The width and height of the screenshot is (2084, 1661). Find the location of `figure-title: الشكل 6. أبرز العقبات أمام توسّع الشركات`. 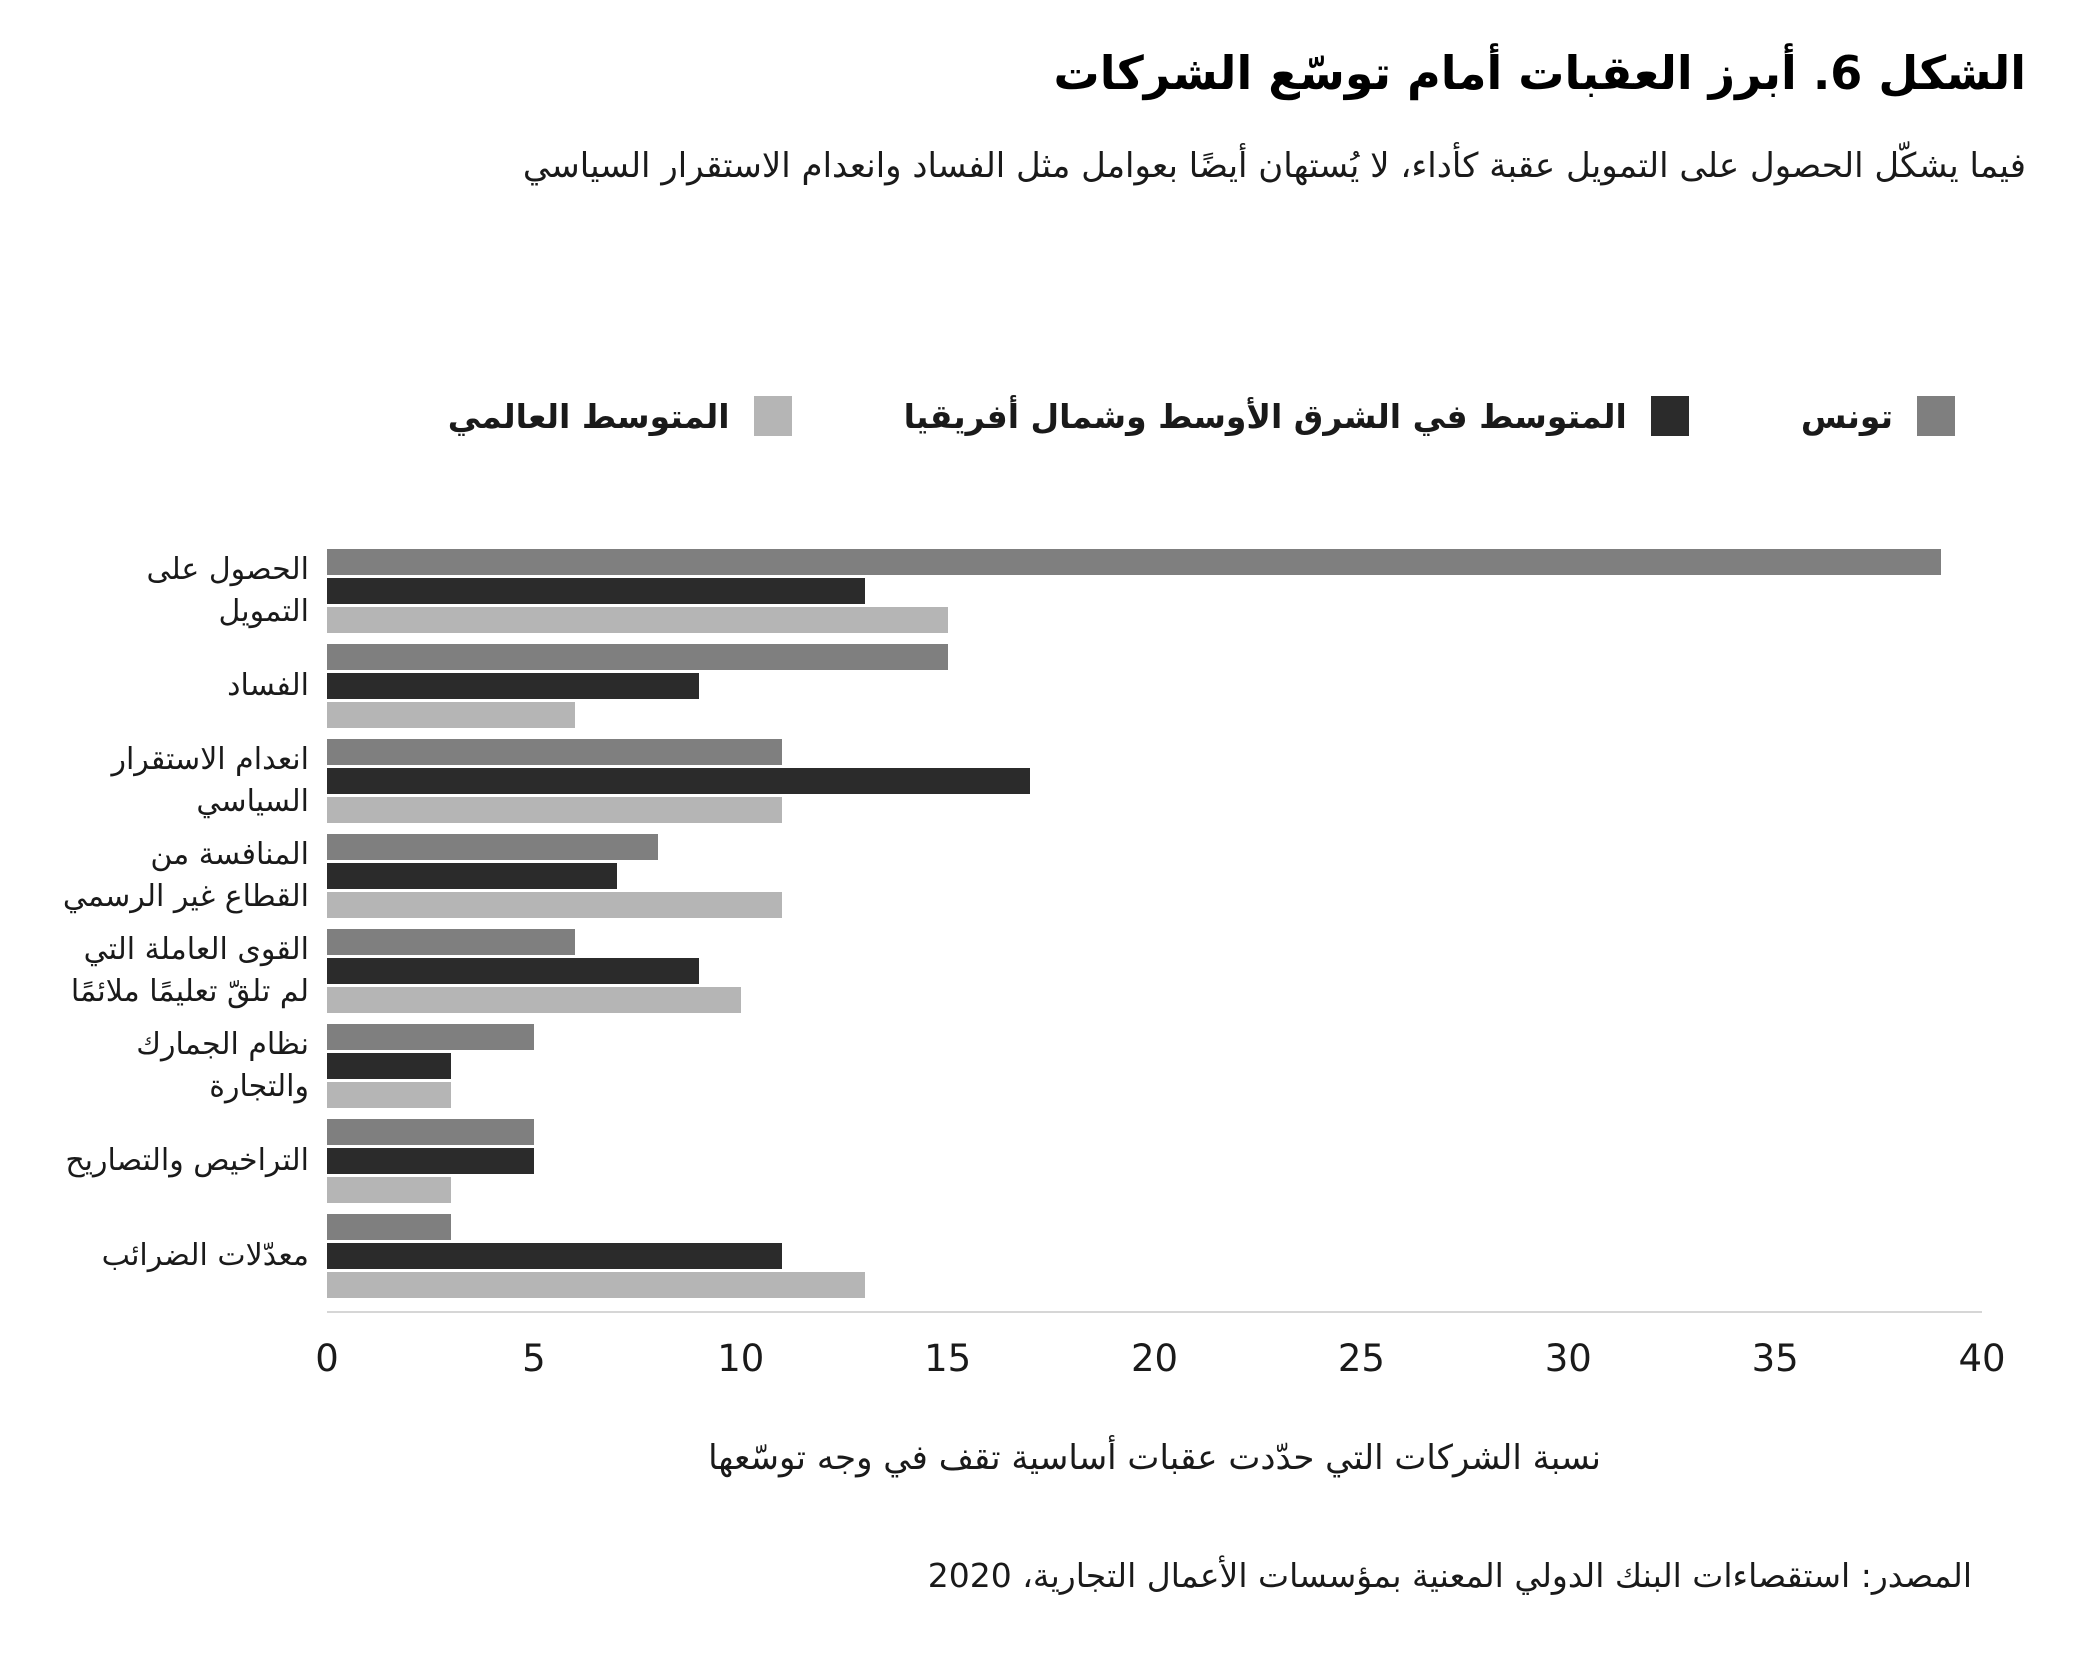

figure-title: الشكل 6. أبرز العقبات أمام توسّع الشركات is located at coordinates (1540, 73).